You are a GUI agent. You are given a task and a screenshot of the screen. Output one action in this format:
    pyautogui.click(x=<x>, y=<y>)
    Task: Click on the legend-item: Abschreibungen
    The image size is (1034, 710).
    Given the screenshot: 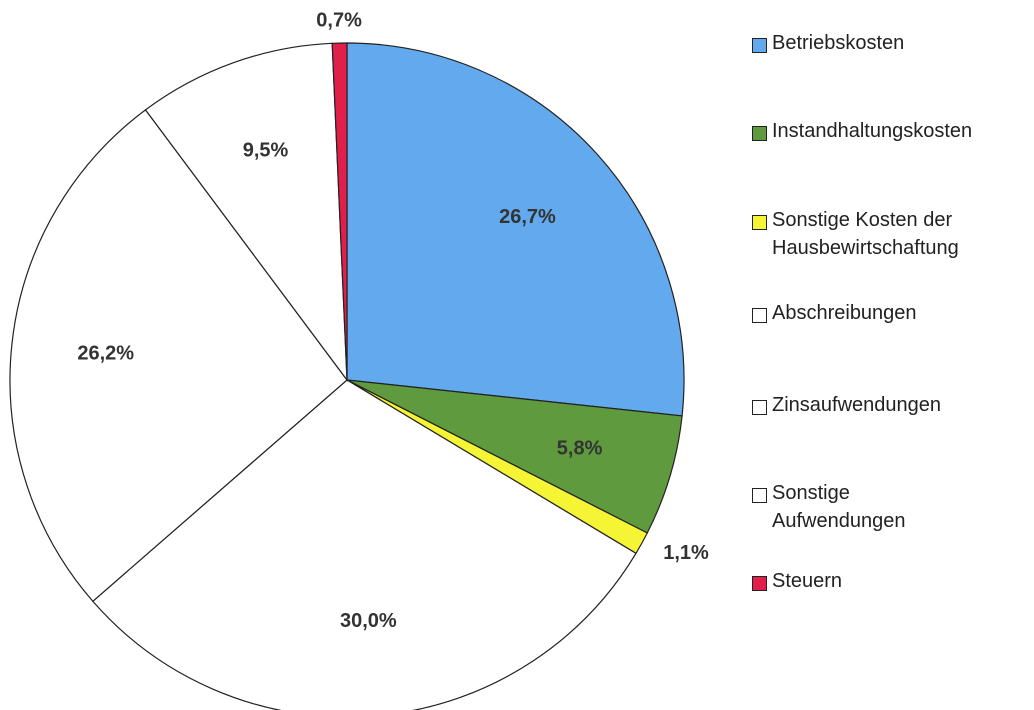 What is the action you would take?
    pyautogui.click(x=834, y=314)
    